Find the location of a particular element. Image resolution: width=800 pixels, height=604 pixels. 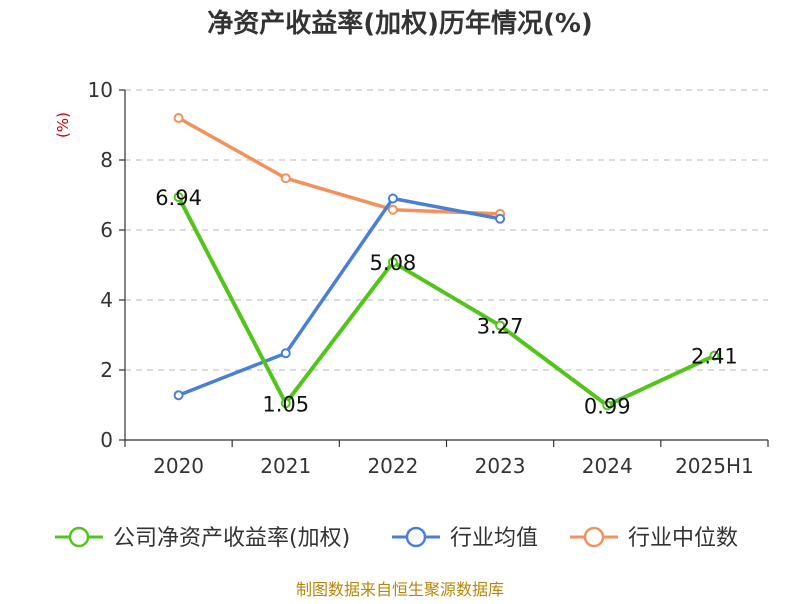

data-label: 0.99 is located at coordinates (607, 406).